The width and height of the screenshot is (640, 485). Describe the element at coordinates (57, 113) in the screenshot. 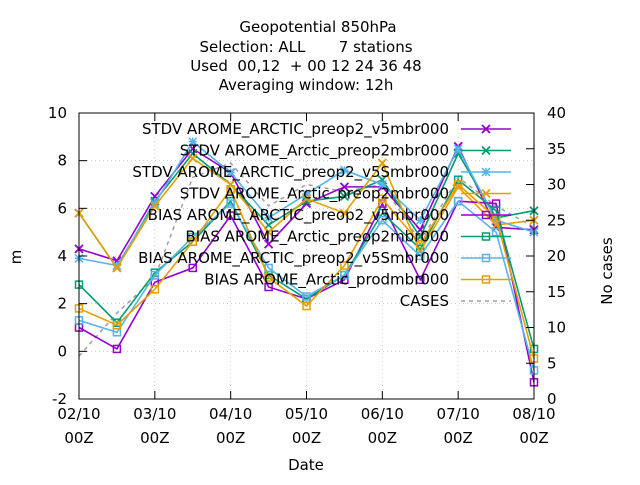

I see `y-tick-label: 10` at that location.